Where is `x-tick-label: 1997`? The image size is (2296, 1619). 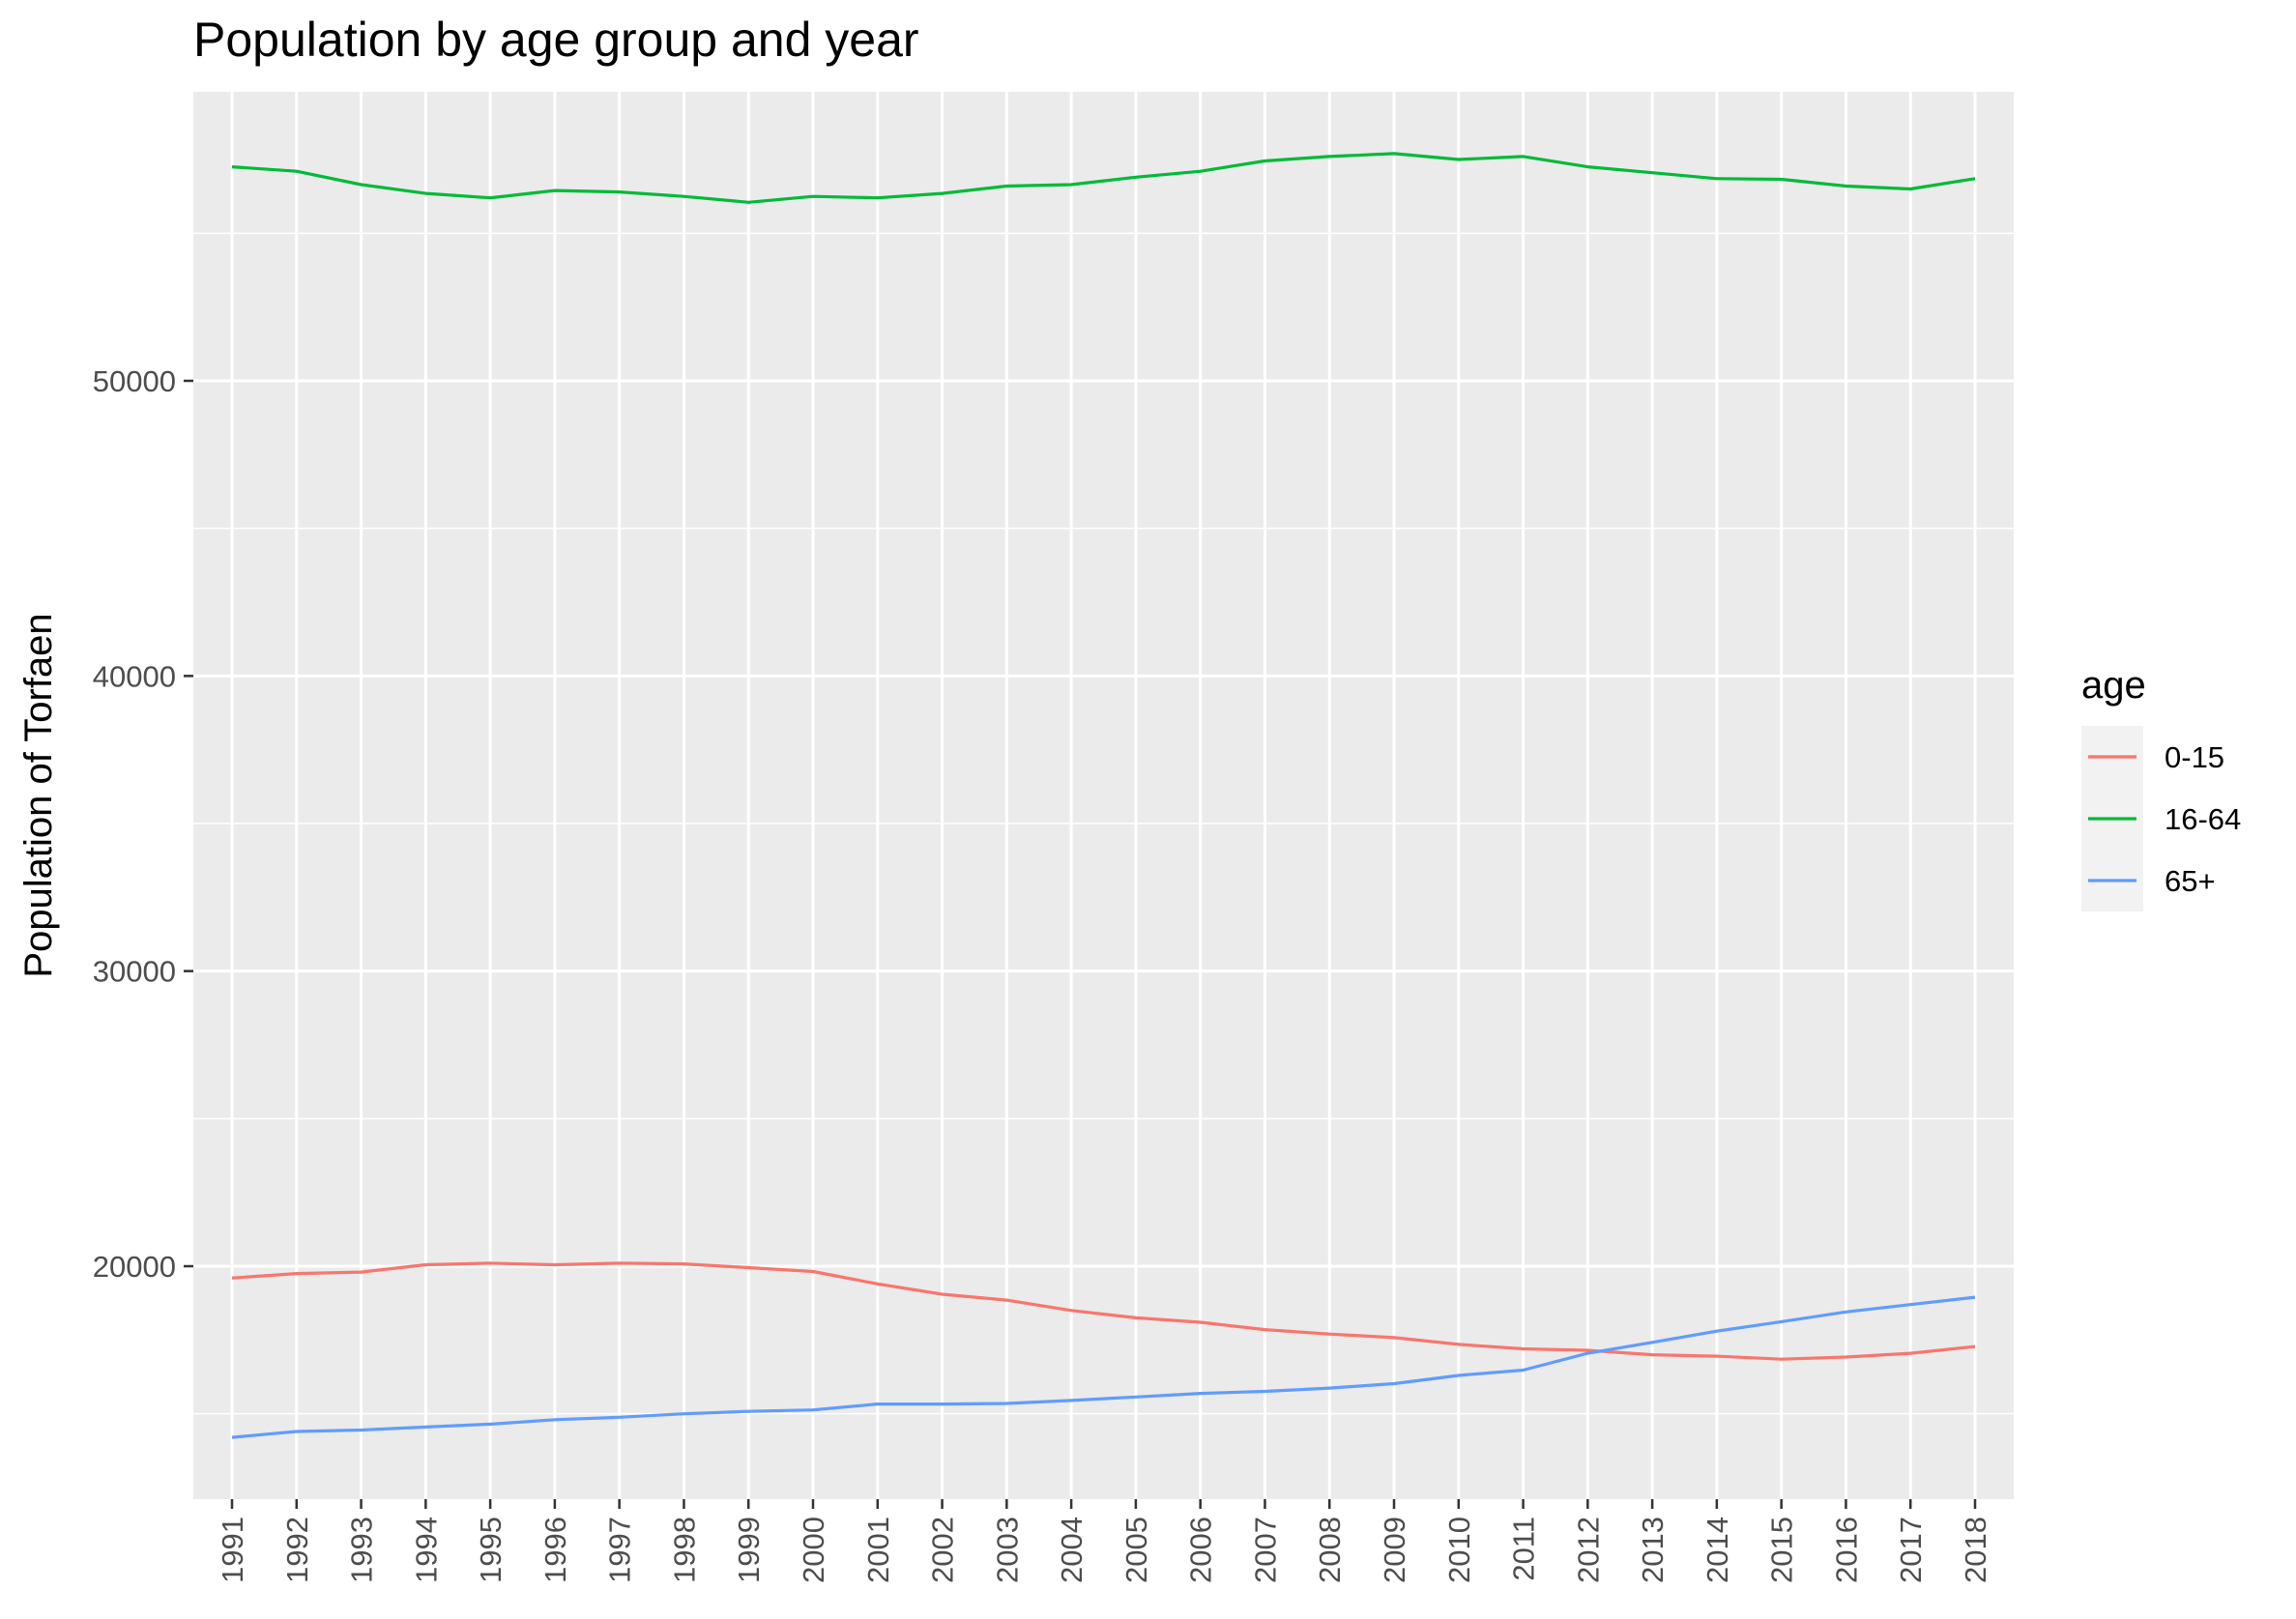
x-tick-label: 1997 is located at coordinates (620, 1550).